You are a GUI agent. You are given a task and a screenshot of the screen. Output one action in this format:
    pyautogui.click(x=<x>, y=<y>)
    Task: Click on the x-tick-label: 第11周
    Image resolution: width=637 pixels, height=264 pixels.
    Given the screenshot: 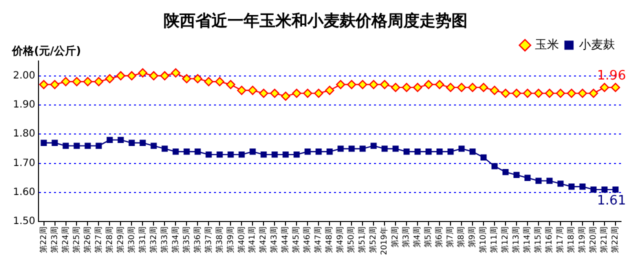 What is the action you would take?
    pyautogui.click(x=494, y=239)
    